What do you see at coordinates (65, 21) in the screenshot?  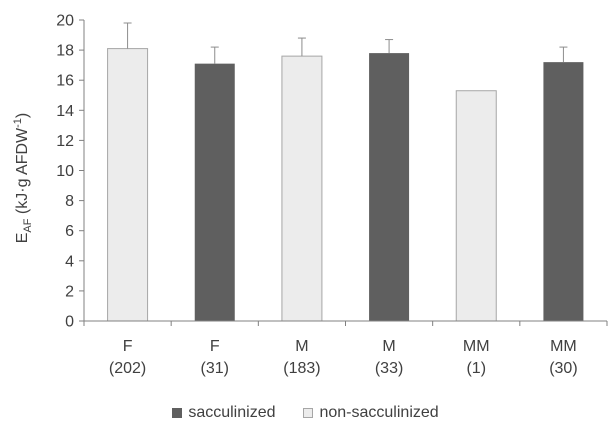 I see `y-tick-label: 20` at bounding box center [65, 21].